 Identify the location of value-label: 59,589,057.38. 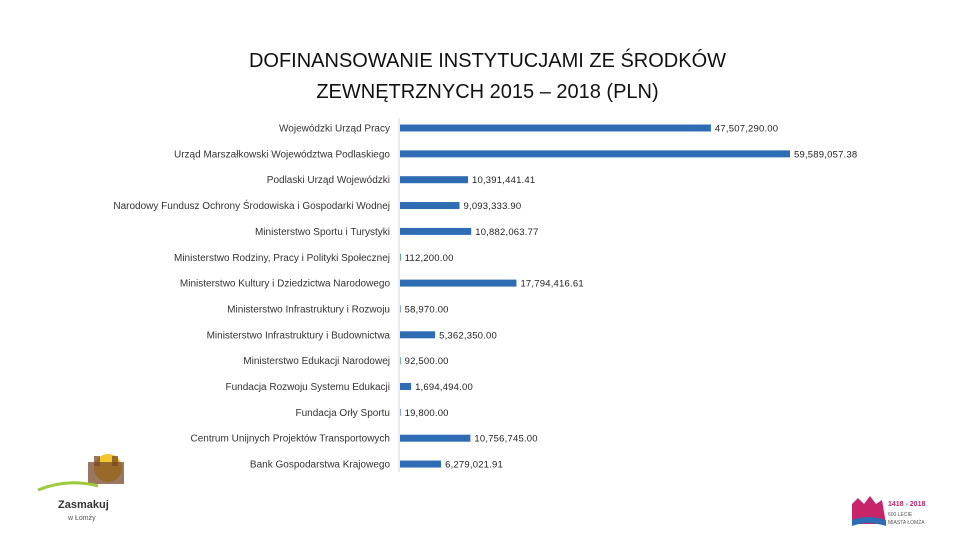
(825, 154).